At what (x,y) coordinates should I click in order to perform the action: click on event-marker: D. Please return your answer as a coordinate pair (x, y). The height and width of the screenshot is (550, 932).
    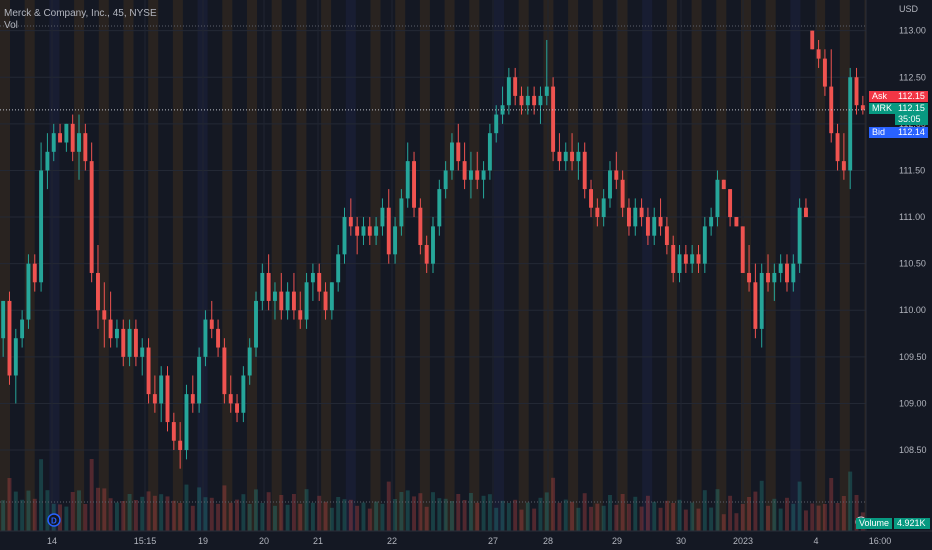
    Looking at the image, I should click on (54, 520).